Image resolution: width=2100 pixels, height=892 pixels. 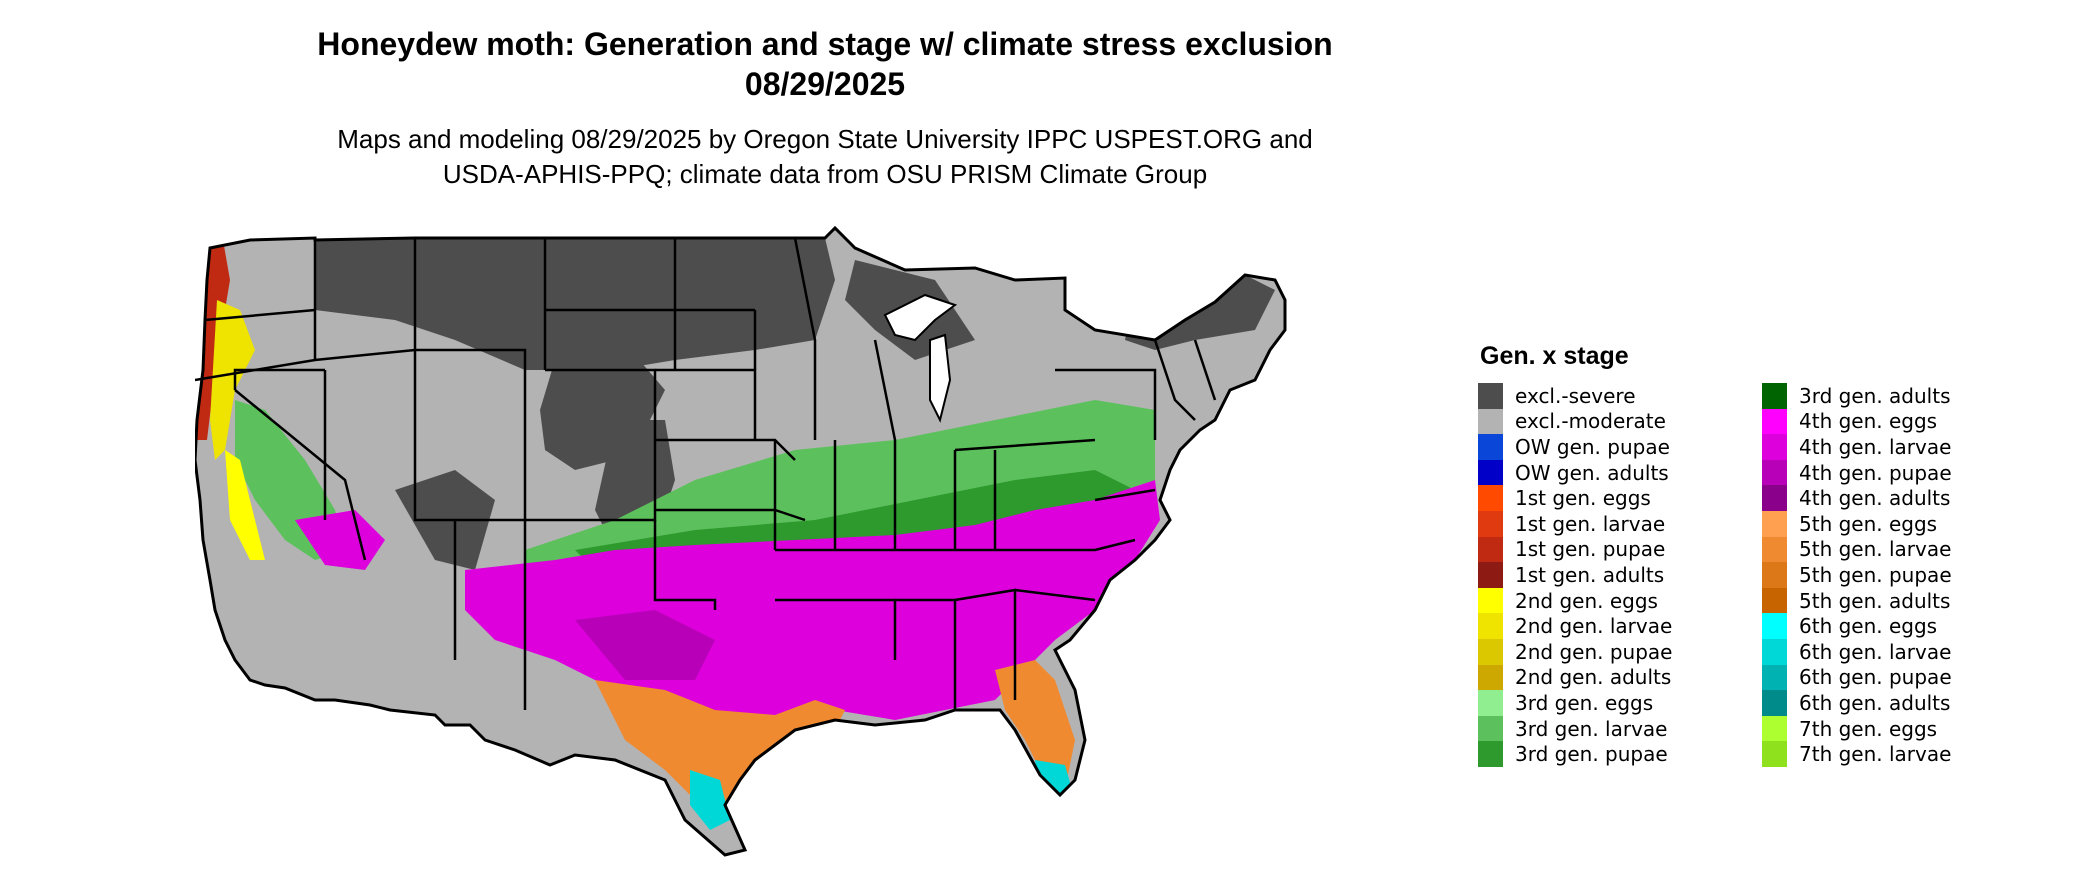 I want to click on legend-label: 3rd gen. larvae, so click(x=1591, y=728).